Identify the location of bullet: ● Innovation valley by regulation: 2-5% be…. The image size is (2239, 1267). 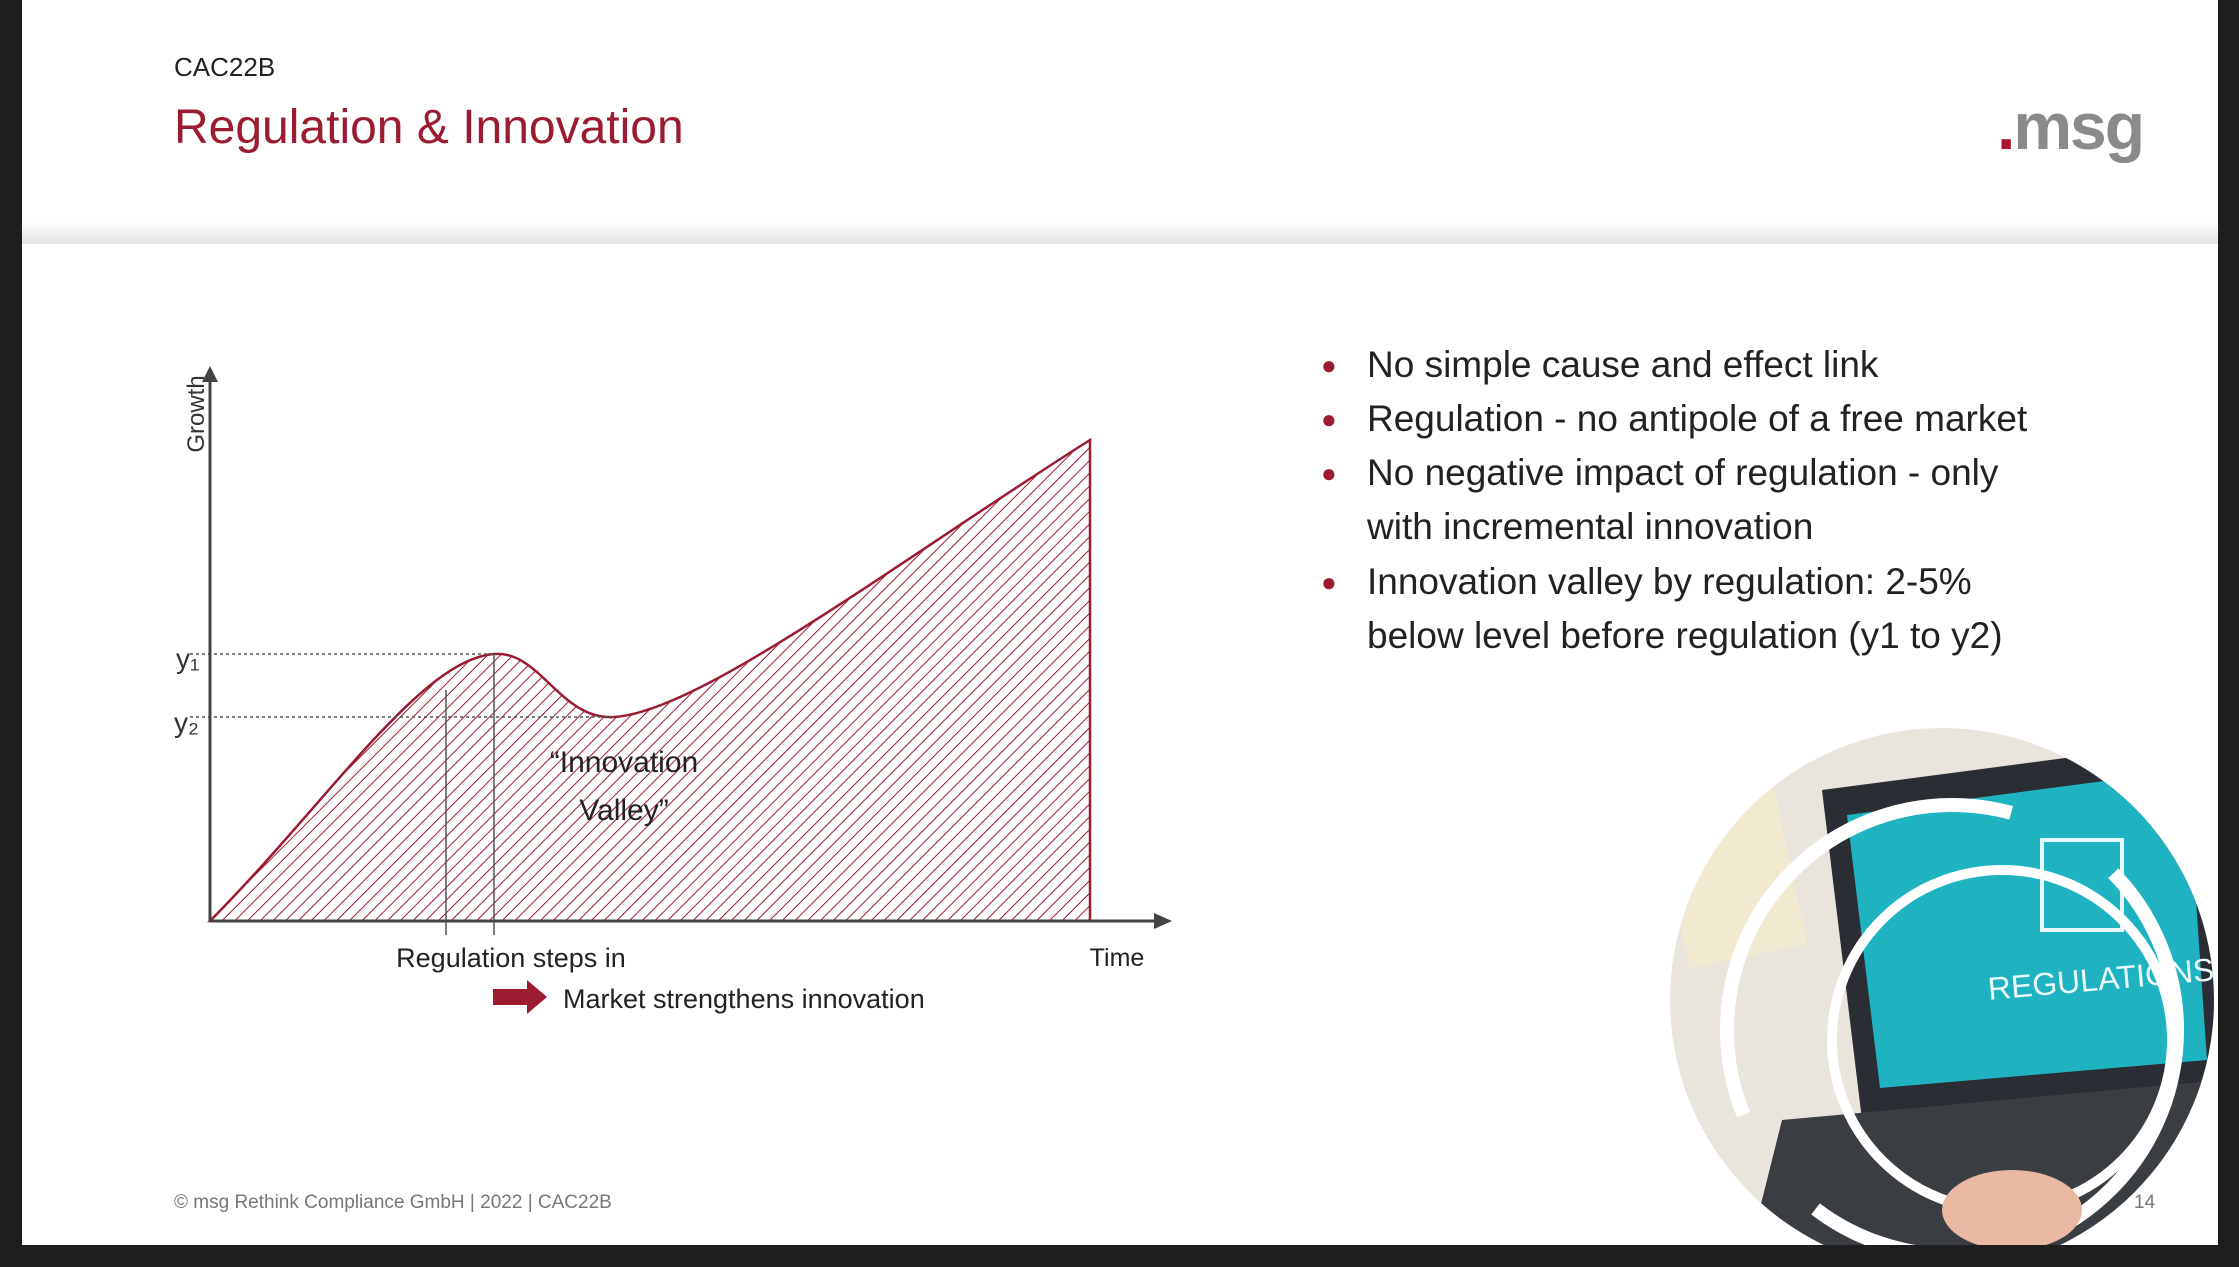
(1662, 609).